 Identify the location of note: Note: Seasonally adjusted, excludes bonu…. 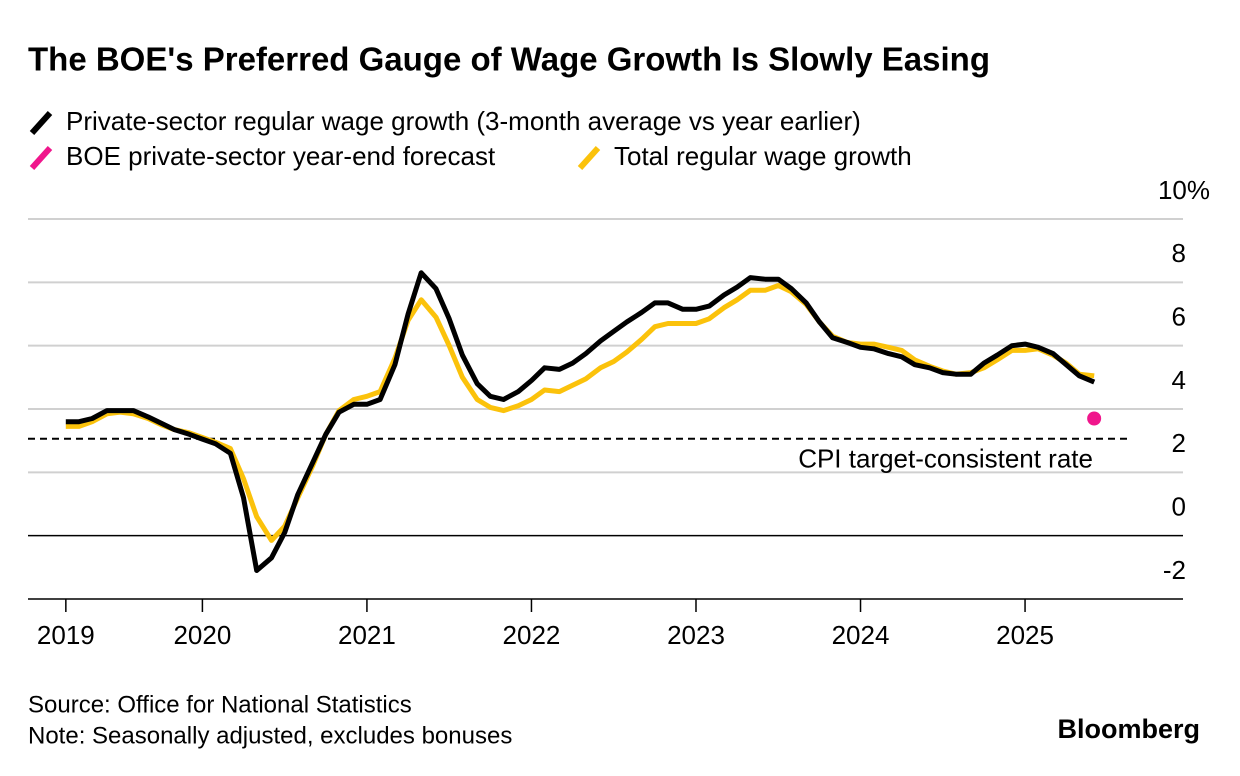
(270, 735).